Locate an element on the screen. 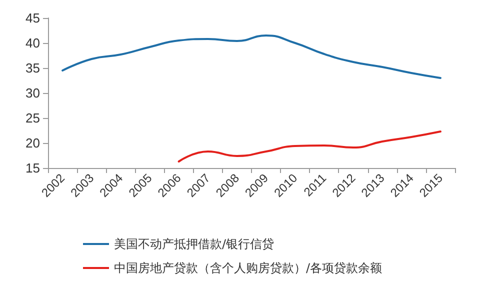 The width and height of the screenshot is (483, 291). y-tick-label: 35 is located at coordinates (33, 68).